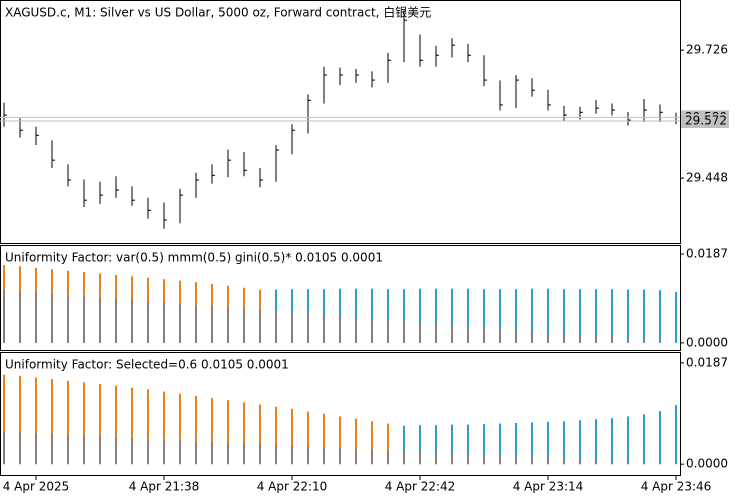  I want to click on x-tick-label: 4 Apr 23:14, so click(548, 487).